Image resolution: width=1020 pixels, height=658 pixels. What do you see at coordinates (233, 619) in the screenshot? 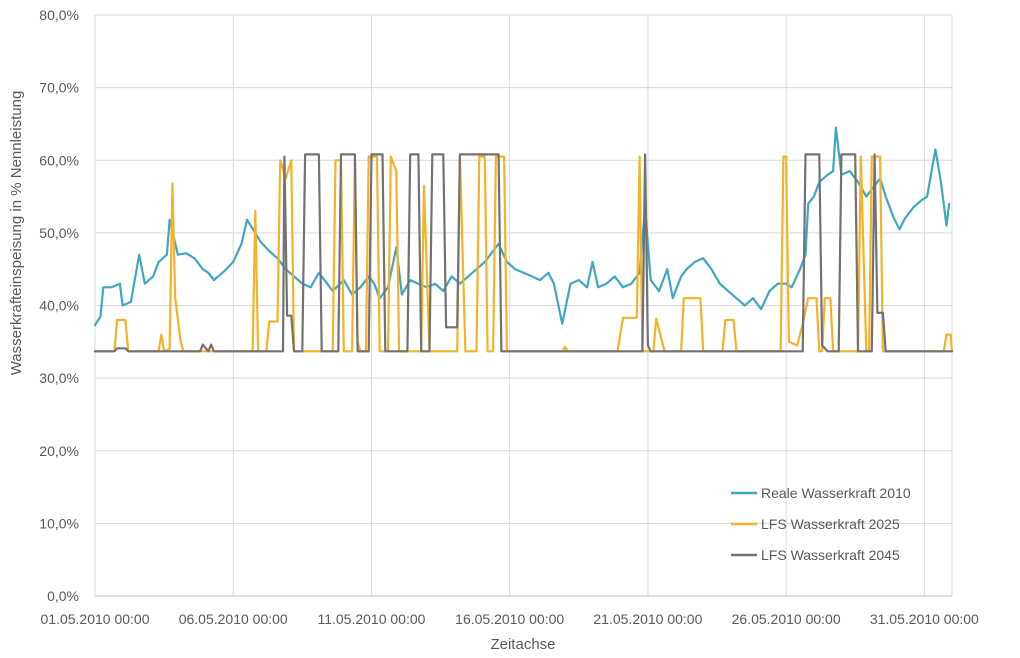
I see `x-tick-label: 06.05.2010 00:00` at bounding box center [233, 619].